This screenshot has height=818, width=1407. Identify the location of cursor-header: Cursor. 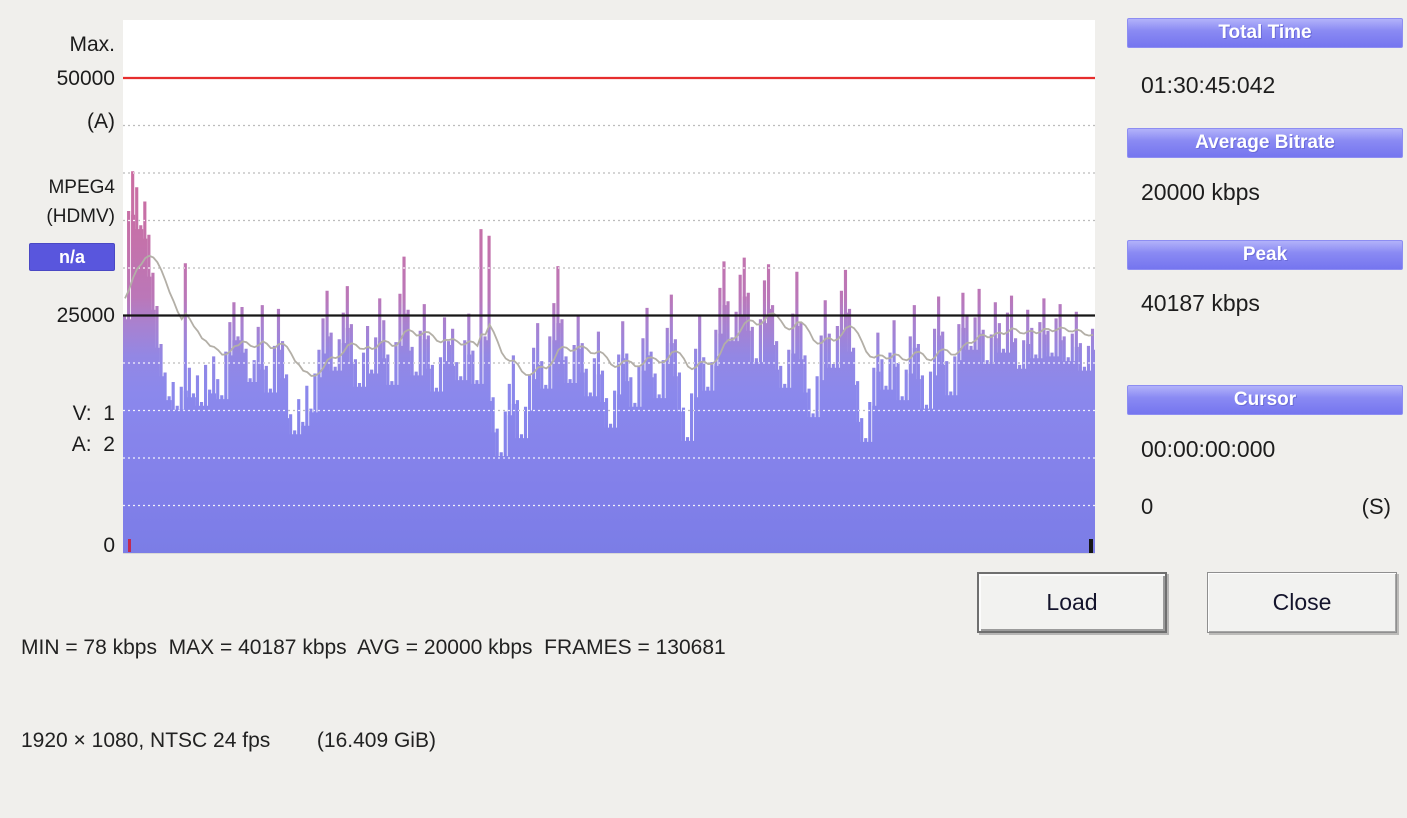
(1265, 400).